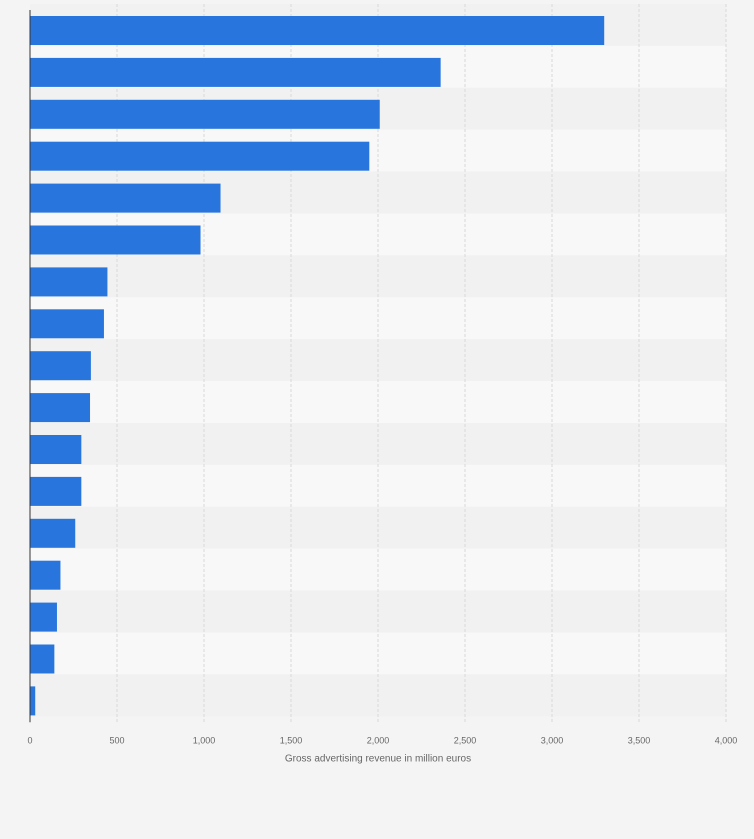 The height and width of the screenshot is (839, 754). I want to click on x-axis-ticks: 0 500 1,000 1,500 2,000 2,500 3,000 3,500 4,000, so click(382, 740).